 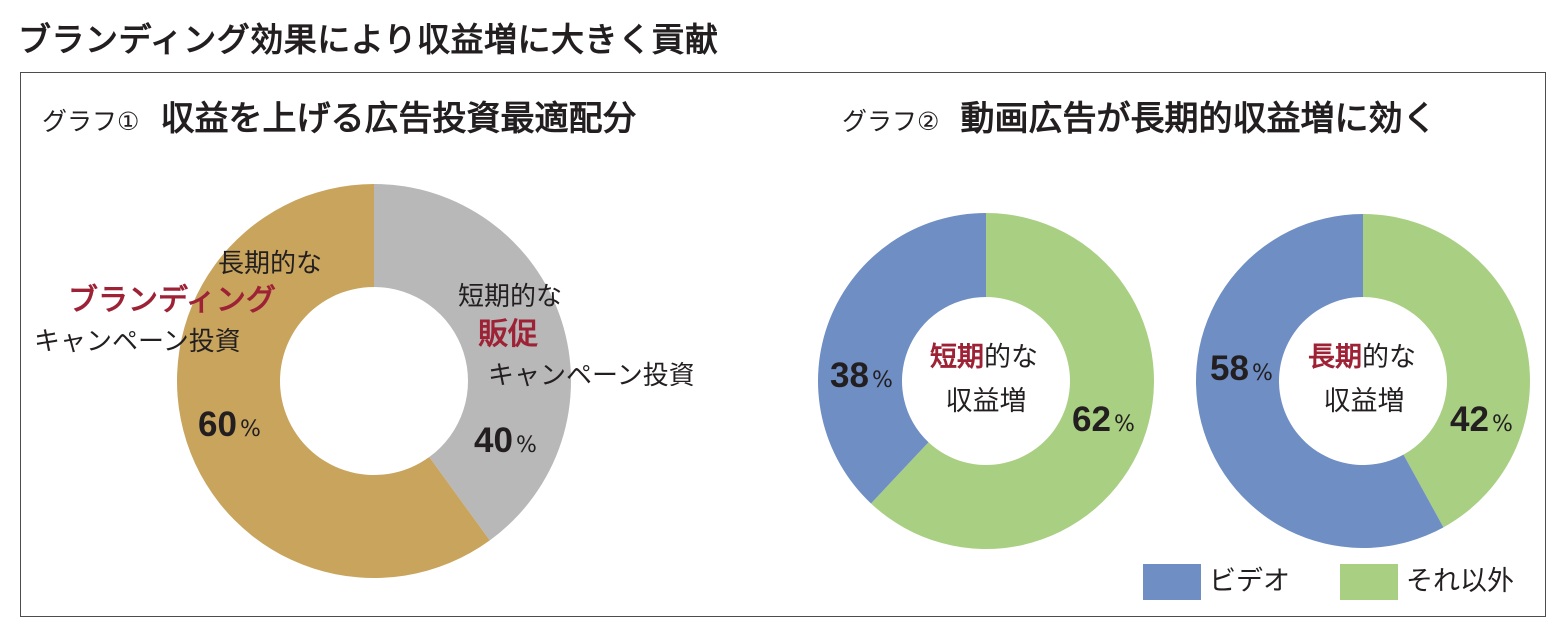 What do you see at coordinates (510, 297) in the screenshot?
I see `promo-label-line-1: 短期的な` at bounding box center [510, 297].